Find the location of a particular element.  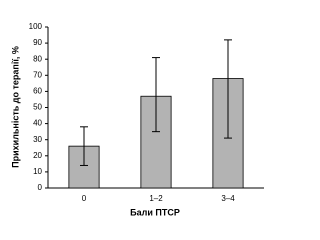

y-tick-label: 90 is located at coordinates (37, 42).